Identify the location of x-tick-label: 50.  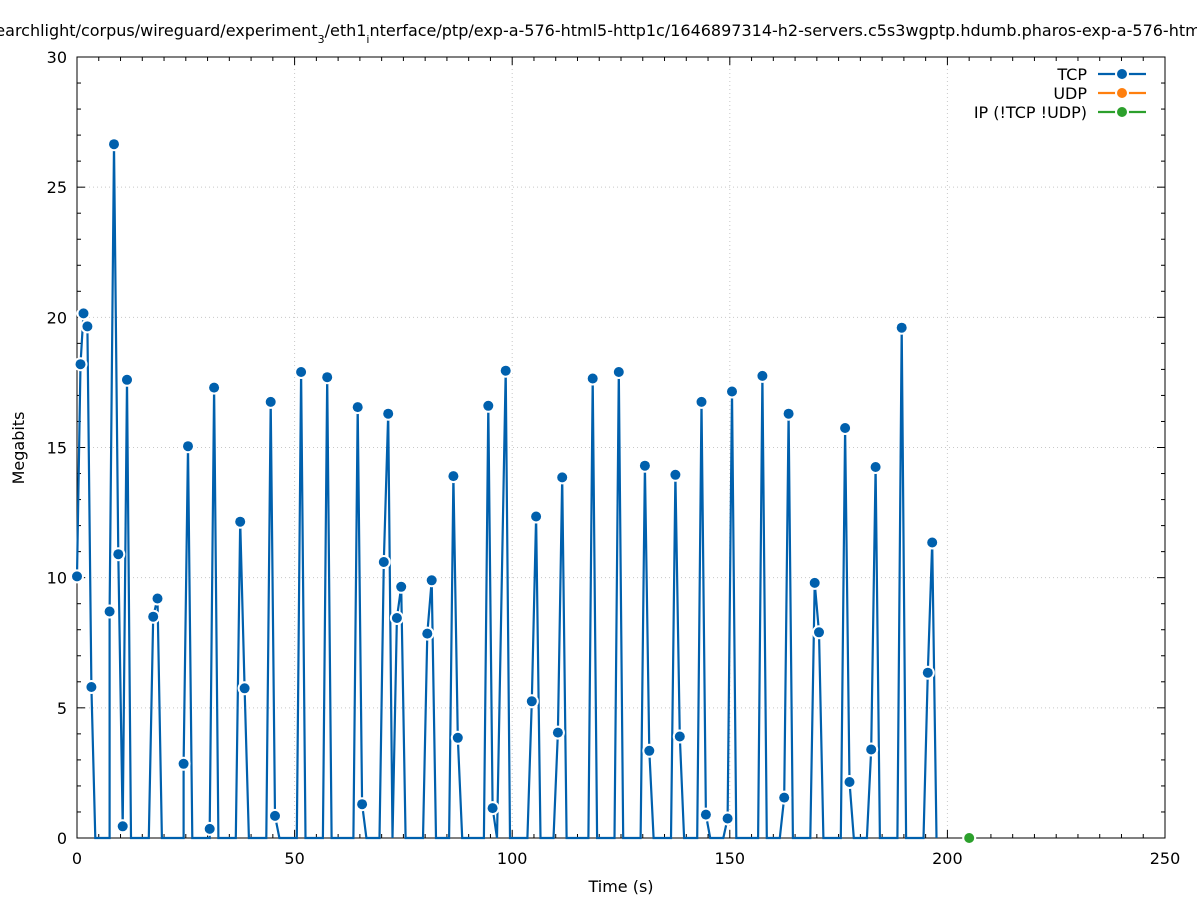
(294, 858).